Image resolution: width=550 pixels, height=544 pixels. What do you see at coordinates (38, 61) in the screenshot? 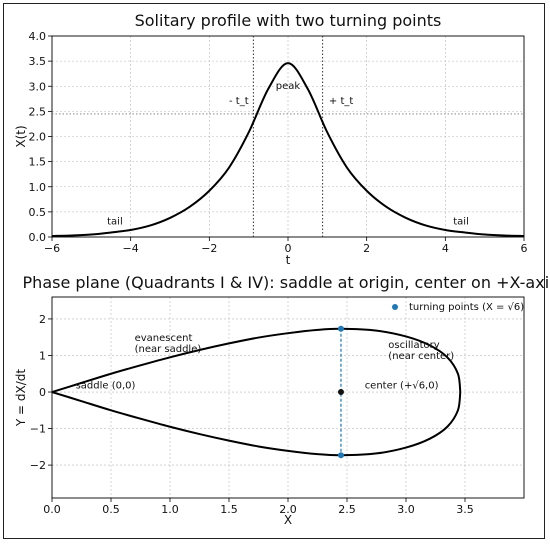
I see `y-tick-label: 3.5` at bounding box center [38, 61].